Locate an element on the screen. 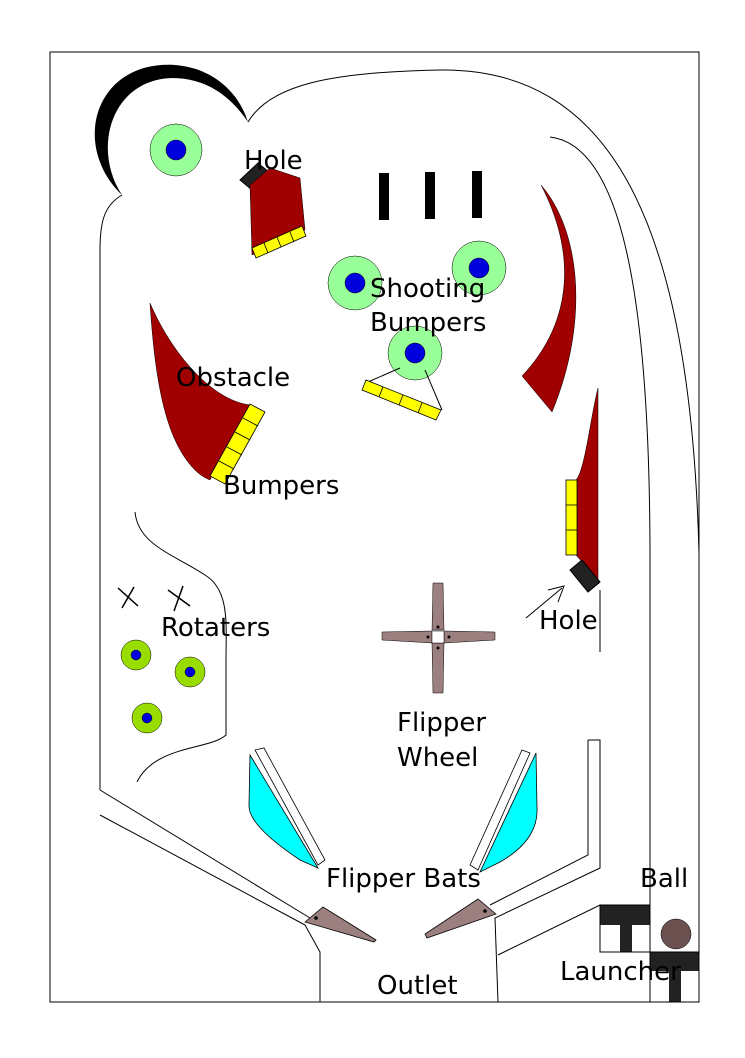  flipper-wheel is located at coordinates (438, 638).